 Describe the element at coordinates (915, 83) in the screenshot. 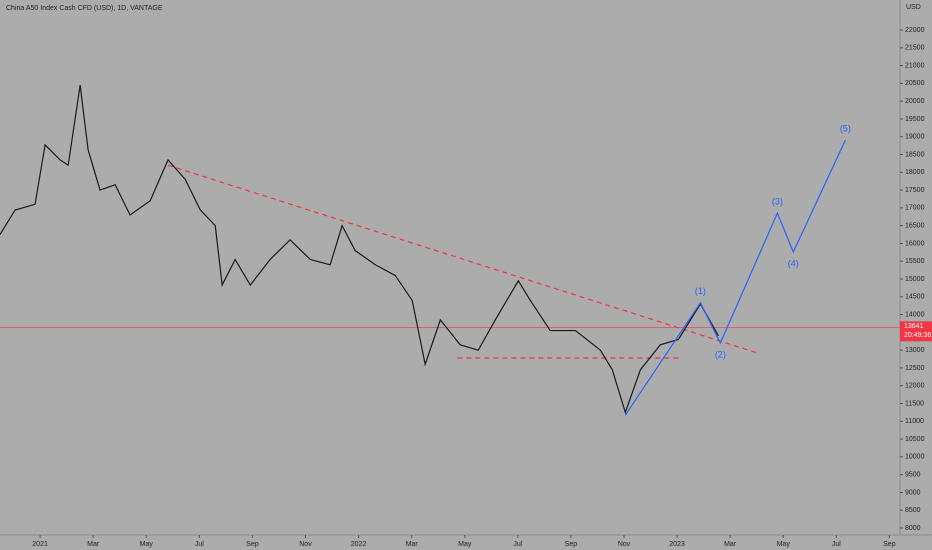

I see `y-tick-label: 20500` at that location.